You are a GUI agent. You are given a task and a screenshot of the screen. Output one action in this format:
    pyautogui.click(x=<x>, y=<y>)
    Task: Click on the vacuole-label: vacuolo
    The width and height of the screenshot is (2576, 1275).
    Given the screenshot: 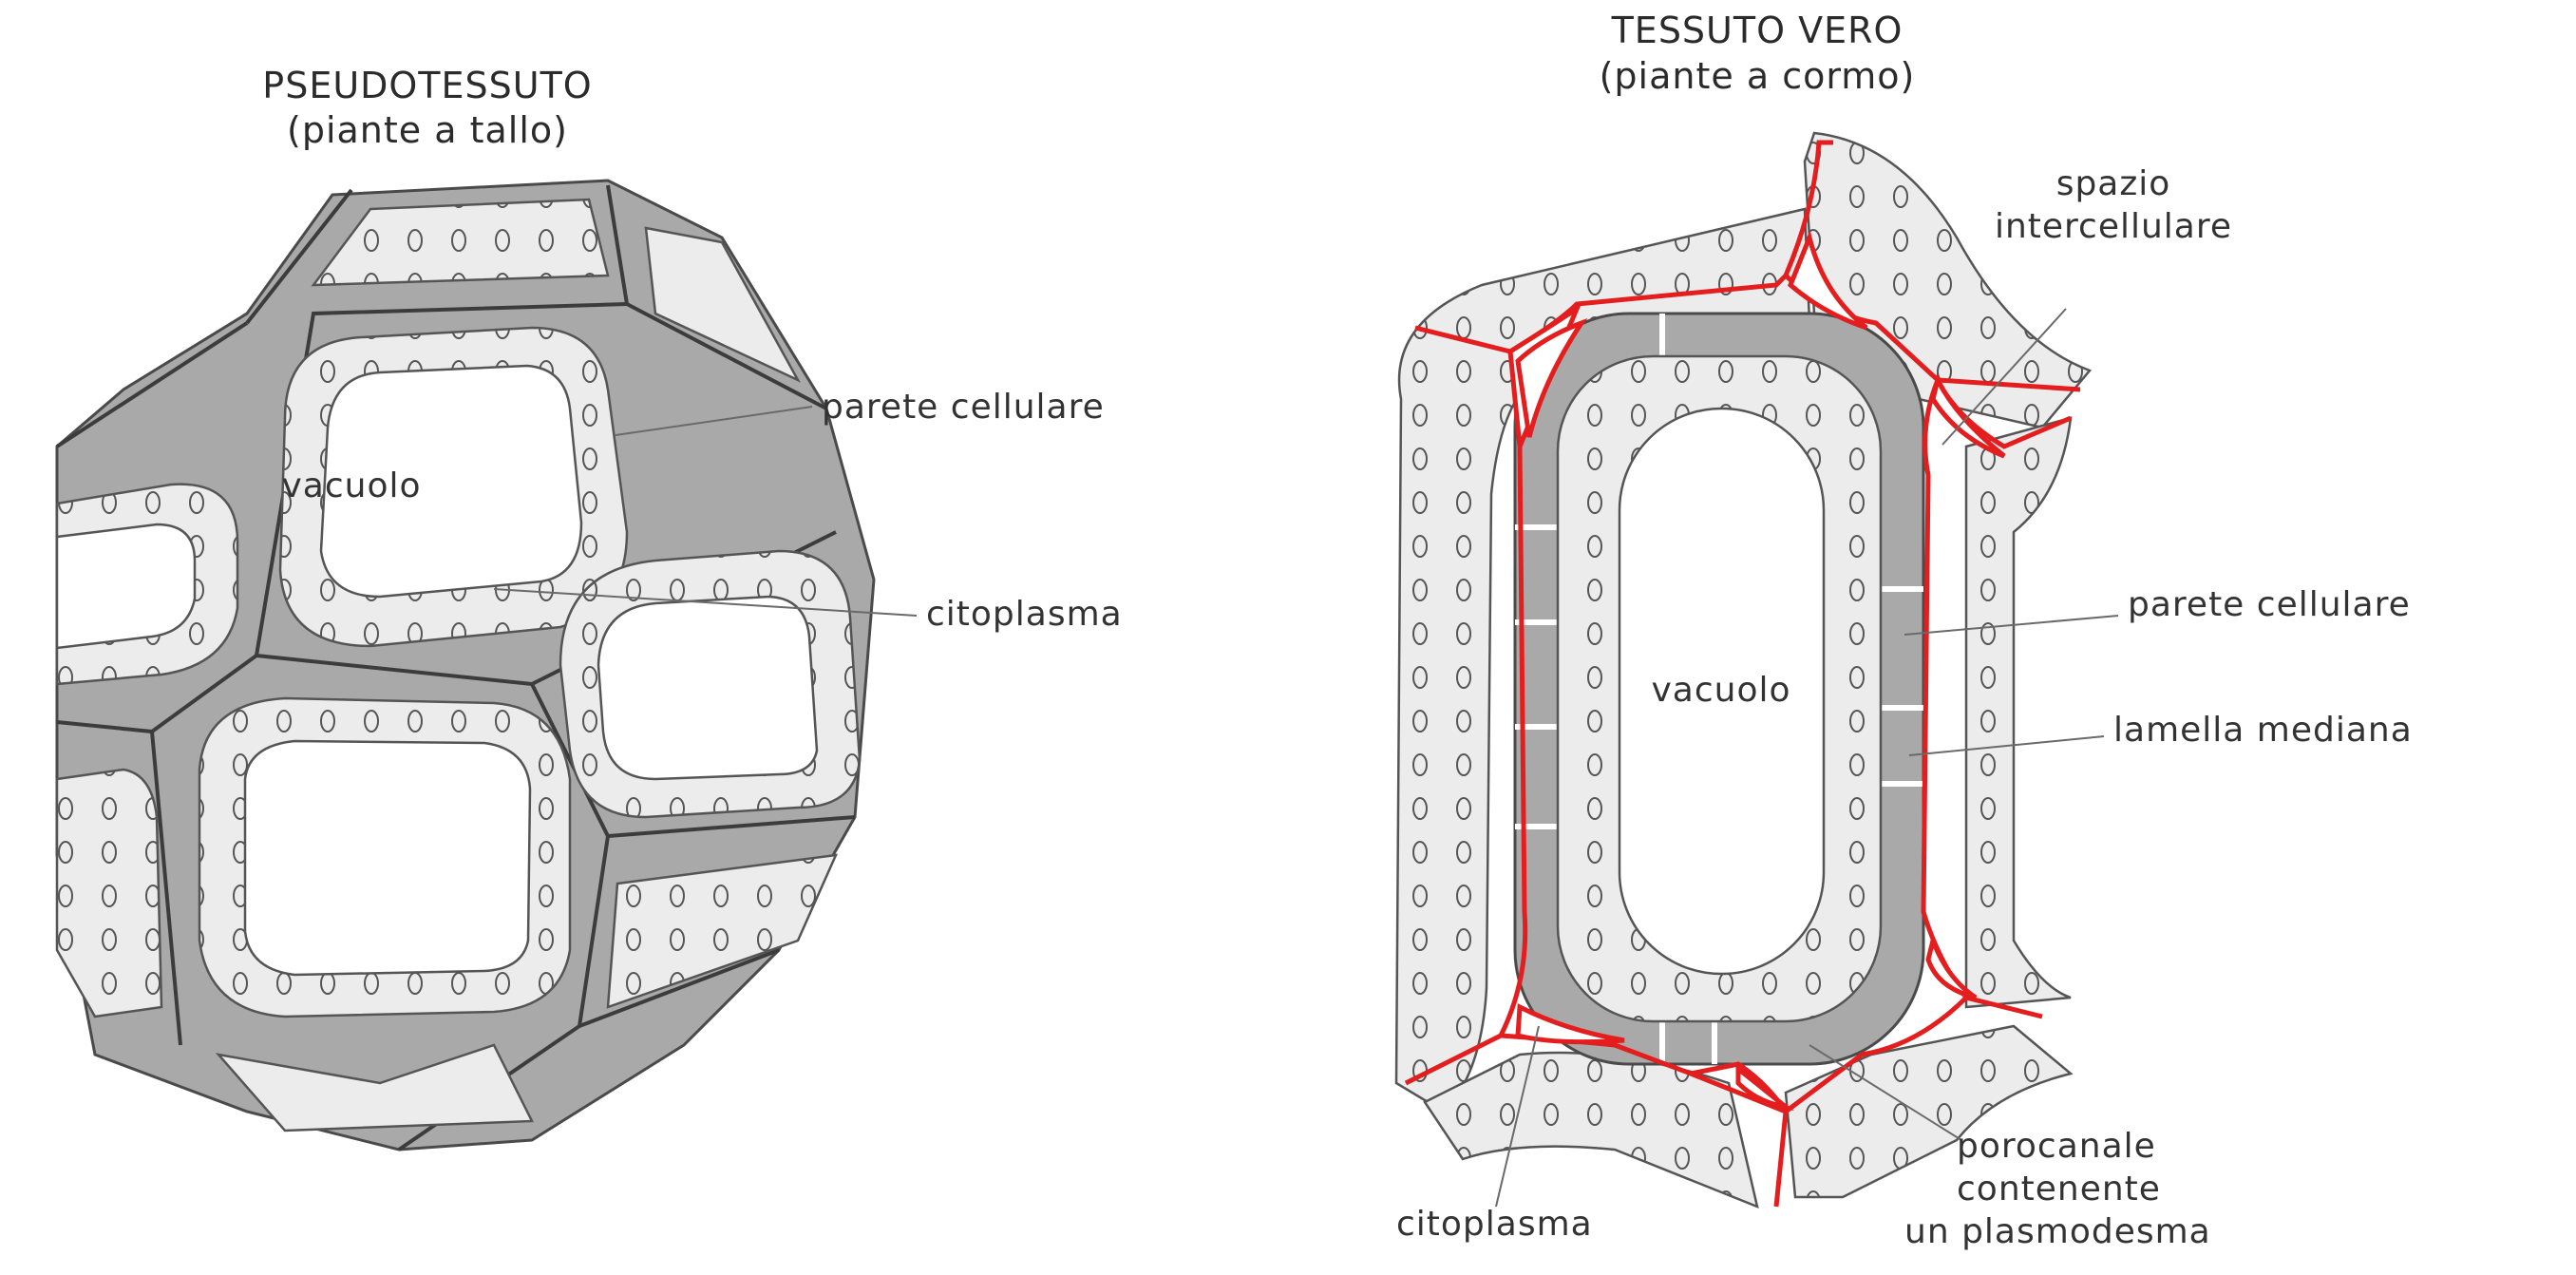 What is the action you would take?
    pyautogui.click(x=351, y=485)
    